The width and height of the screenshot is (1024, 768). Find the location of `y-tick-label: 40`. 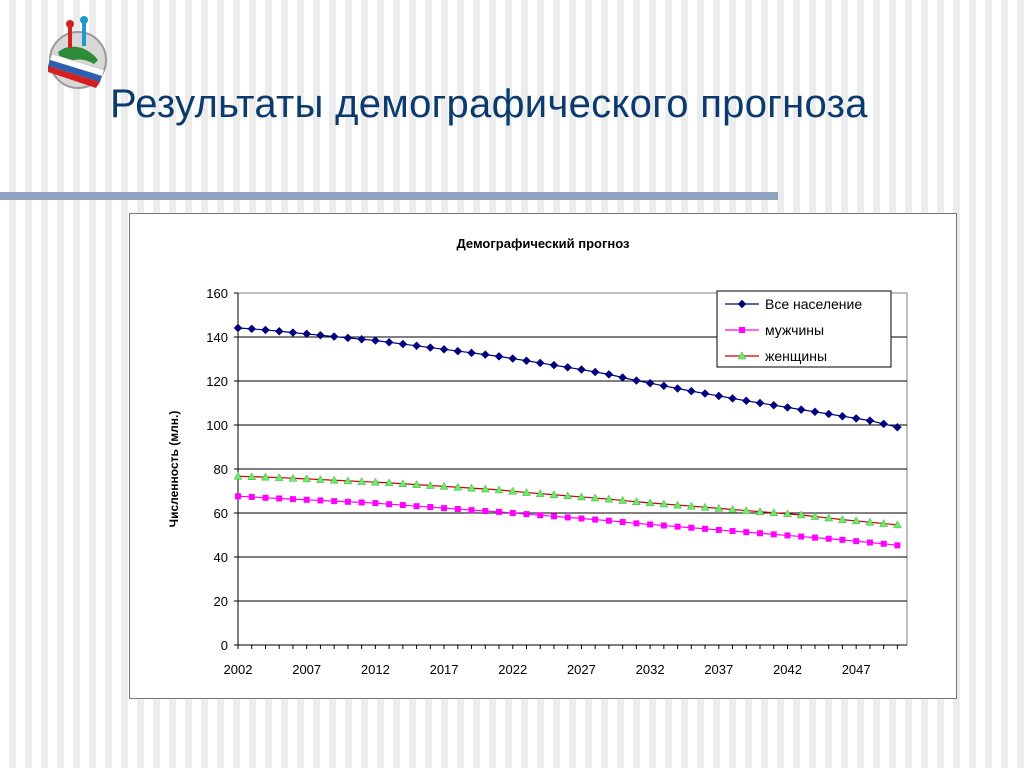

y-tick-label: 40 is located at coordinates (221, 557).